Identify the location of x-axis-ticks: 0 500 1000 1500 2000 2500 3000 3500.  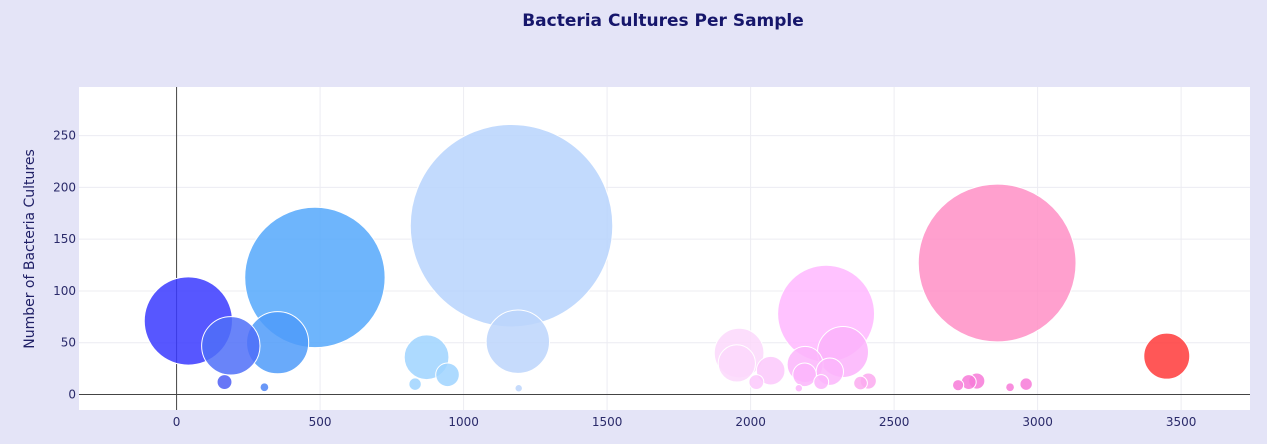
(685, 422).